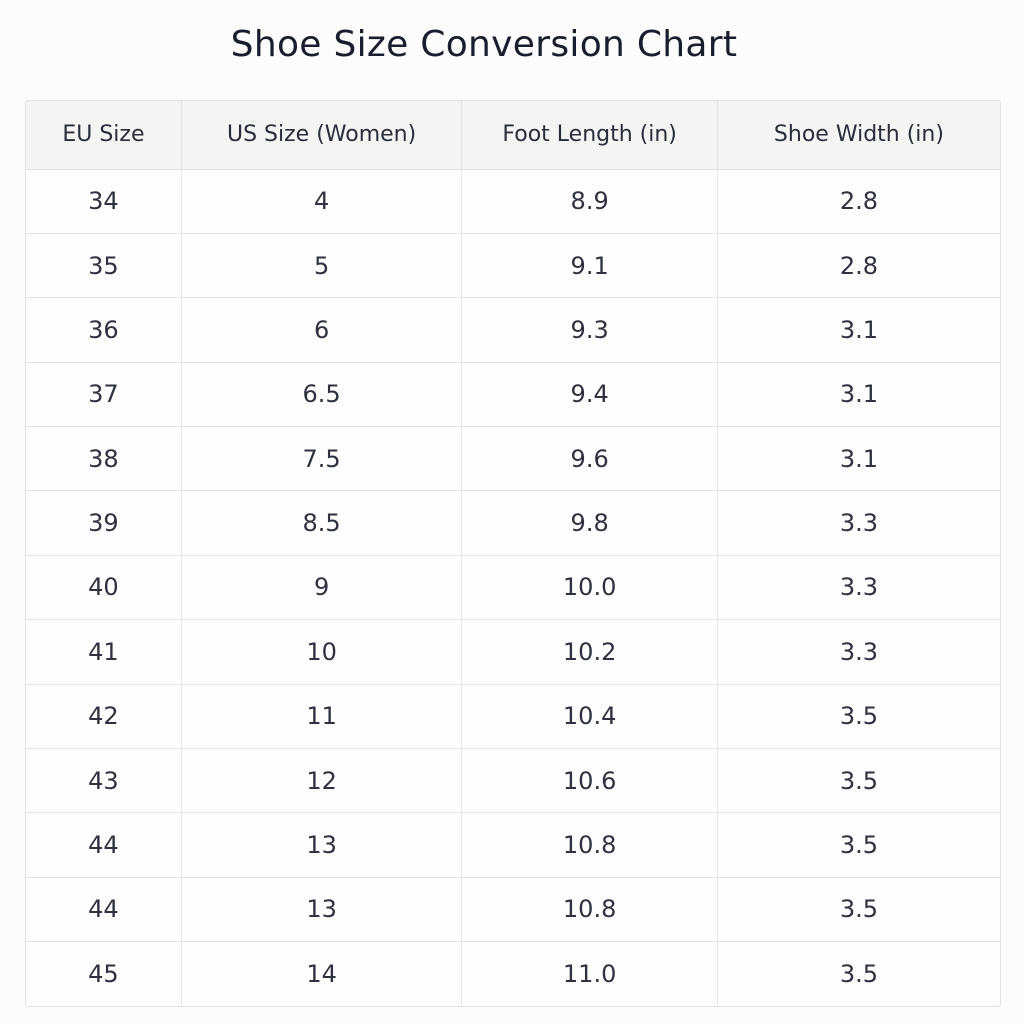 This screenshot has height=1024, width=1024. What do you see at coordinates (589, 266) in the screenshot?
I see `foot-length-cell: 9.1` at bounding box center [589, 266].